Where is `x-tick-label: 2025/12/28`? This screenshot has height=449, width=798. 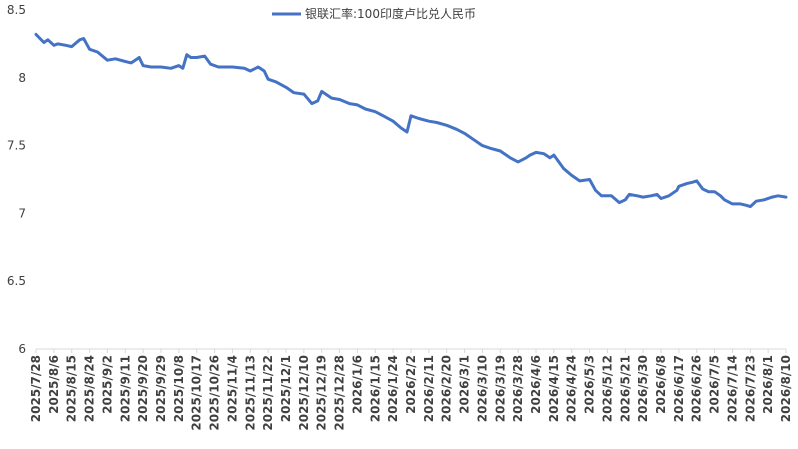 x-tick-label: 2025/12/28 is located at coordinates (340, 393).